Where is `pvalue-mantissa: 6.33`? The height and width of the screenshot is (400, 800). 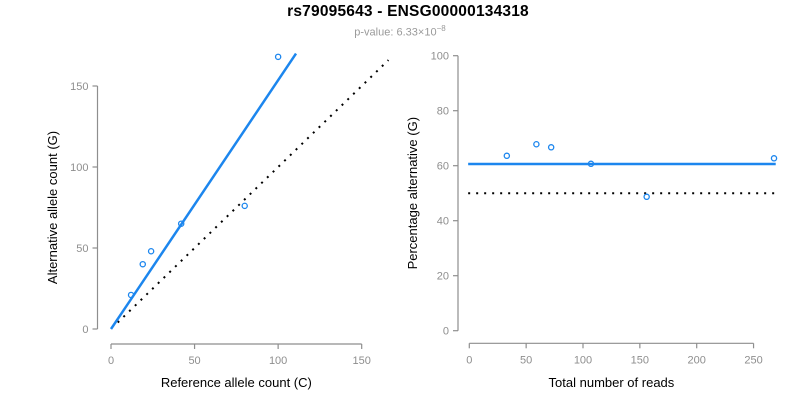
pvalue-mantissa: 6.33 is located at coordinates (407, 32).